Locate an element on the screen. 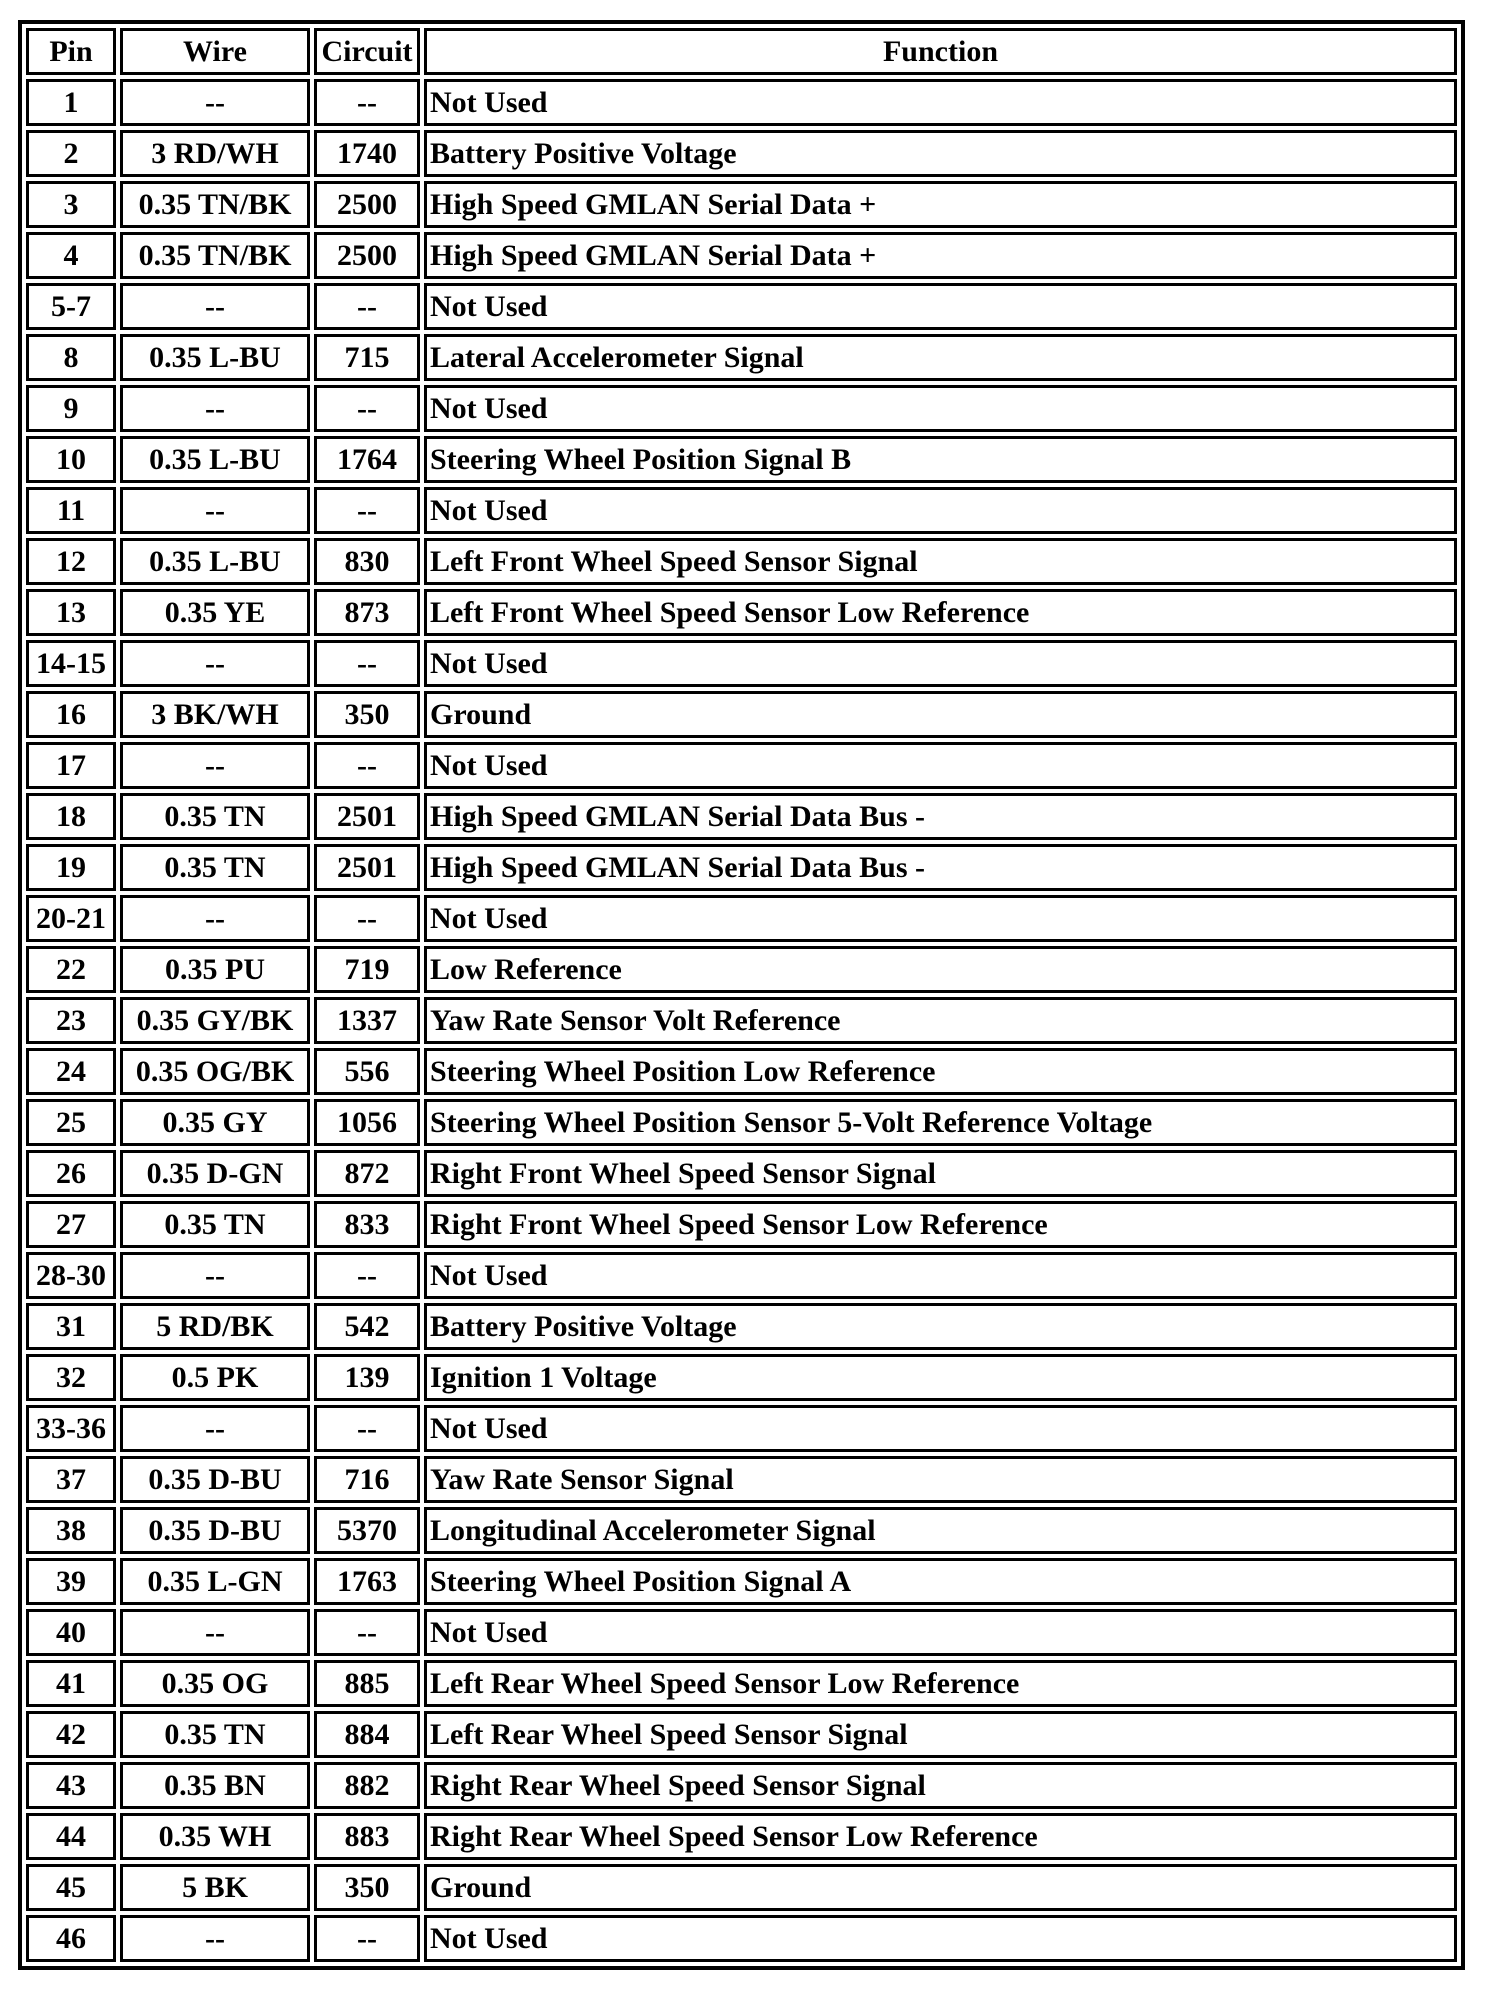 Image resolution: width=1504 pixels, height=1996 pixels. circuit-cell: 716 is located at coordinates (367, 1479).